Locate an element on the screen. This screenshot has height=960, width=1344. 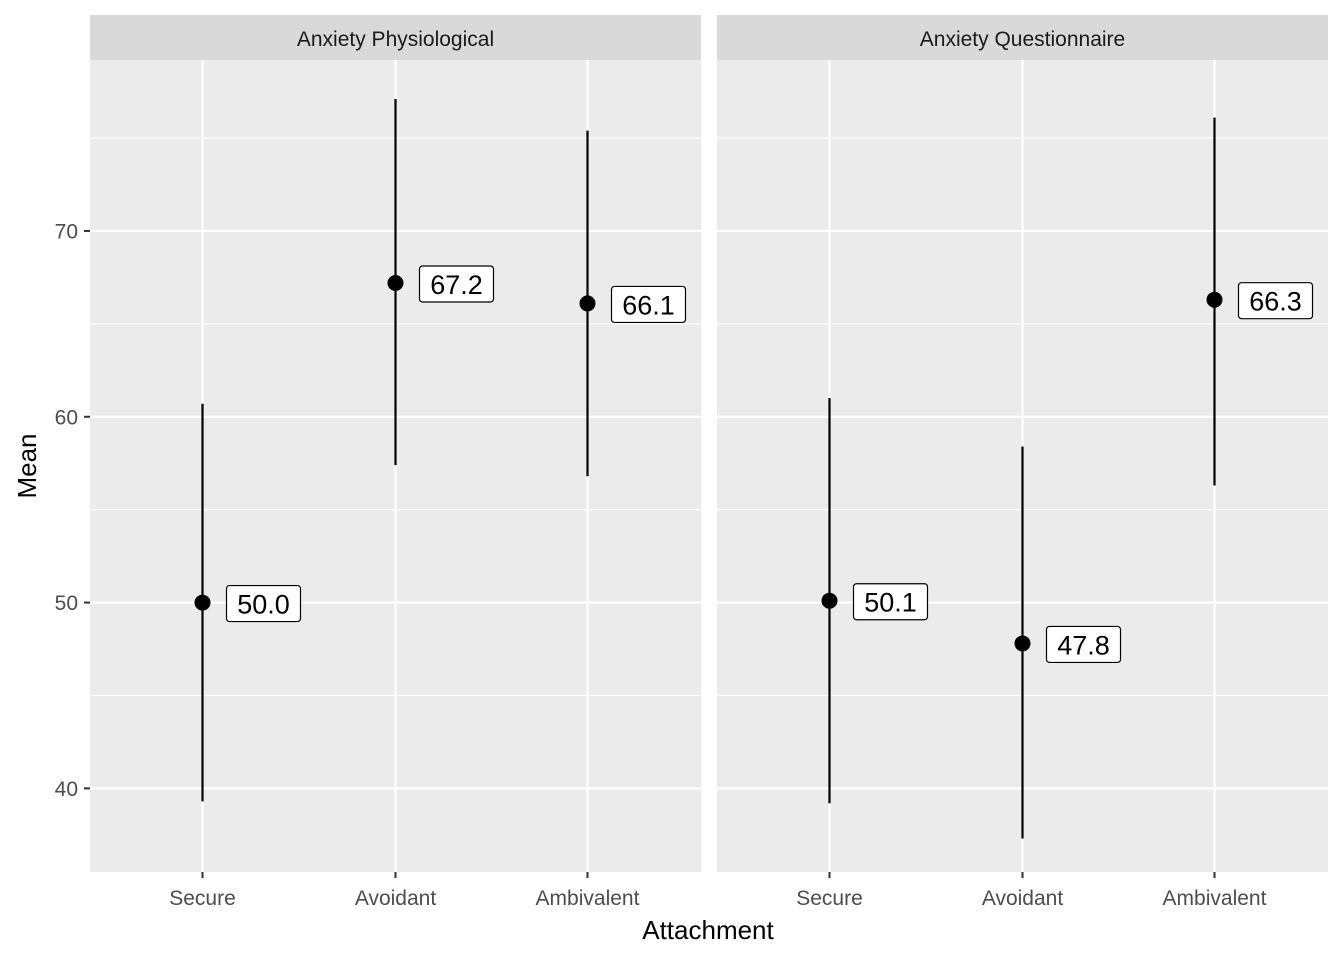
value-label-text: 47.8 is located at coordinates (1083, 645).